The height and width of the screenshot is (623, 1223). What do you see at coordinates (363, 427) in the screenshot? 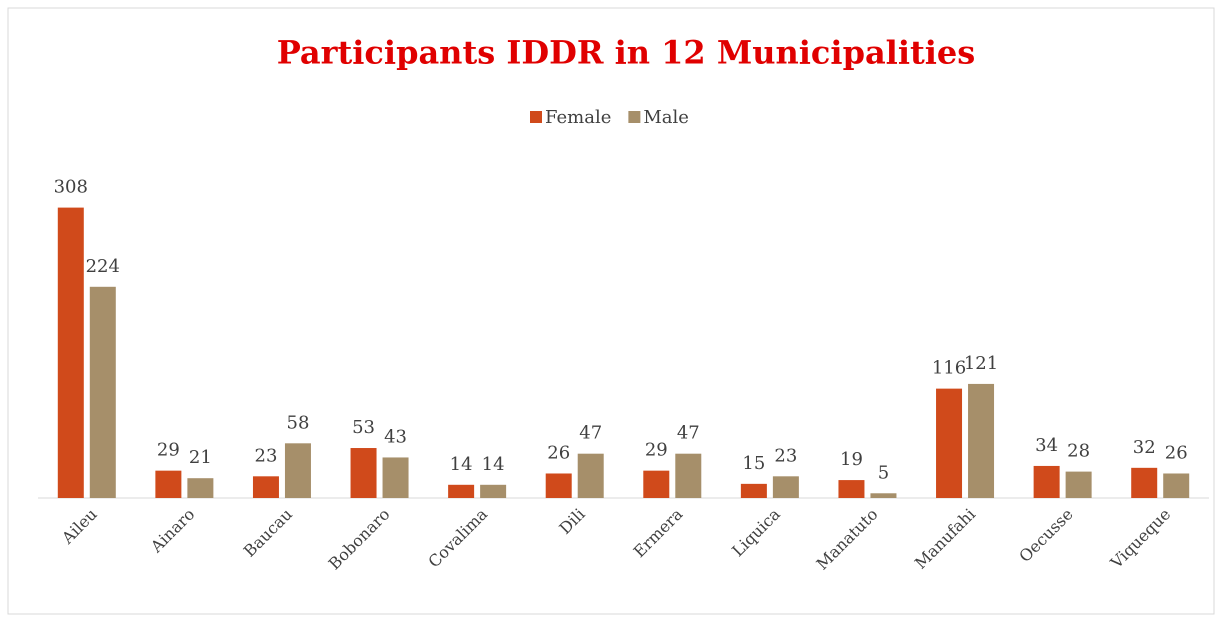
I see `data-label: 53` at bounding box center [363, 427].